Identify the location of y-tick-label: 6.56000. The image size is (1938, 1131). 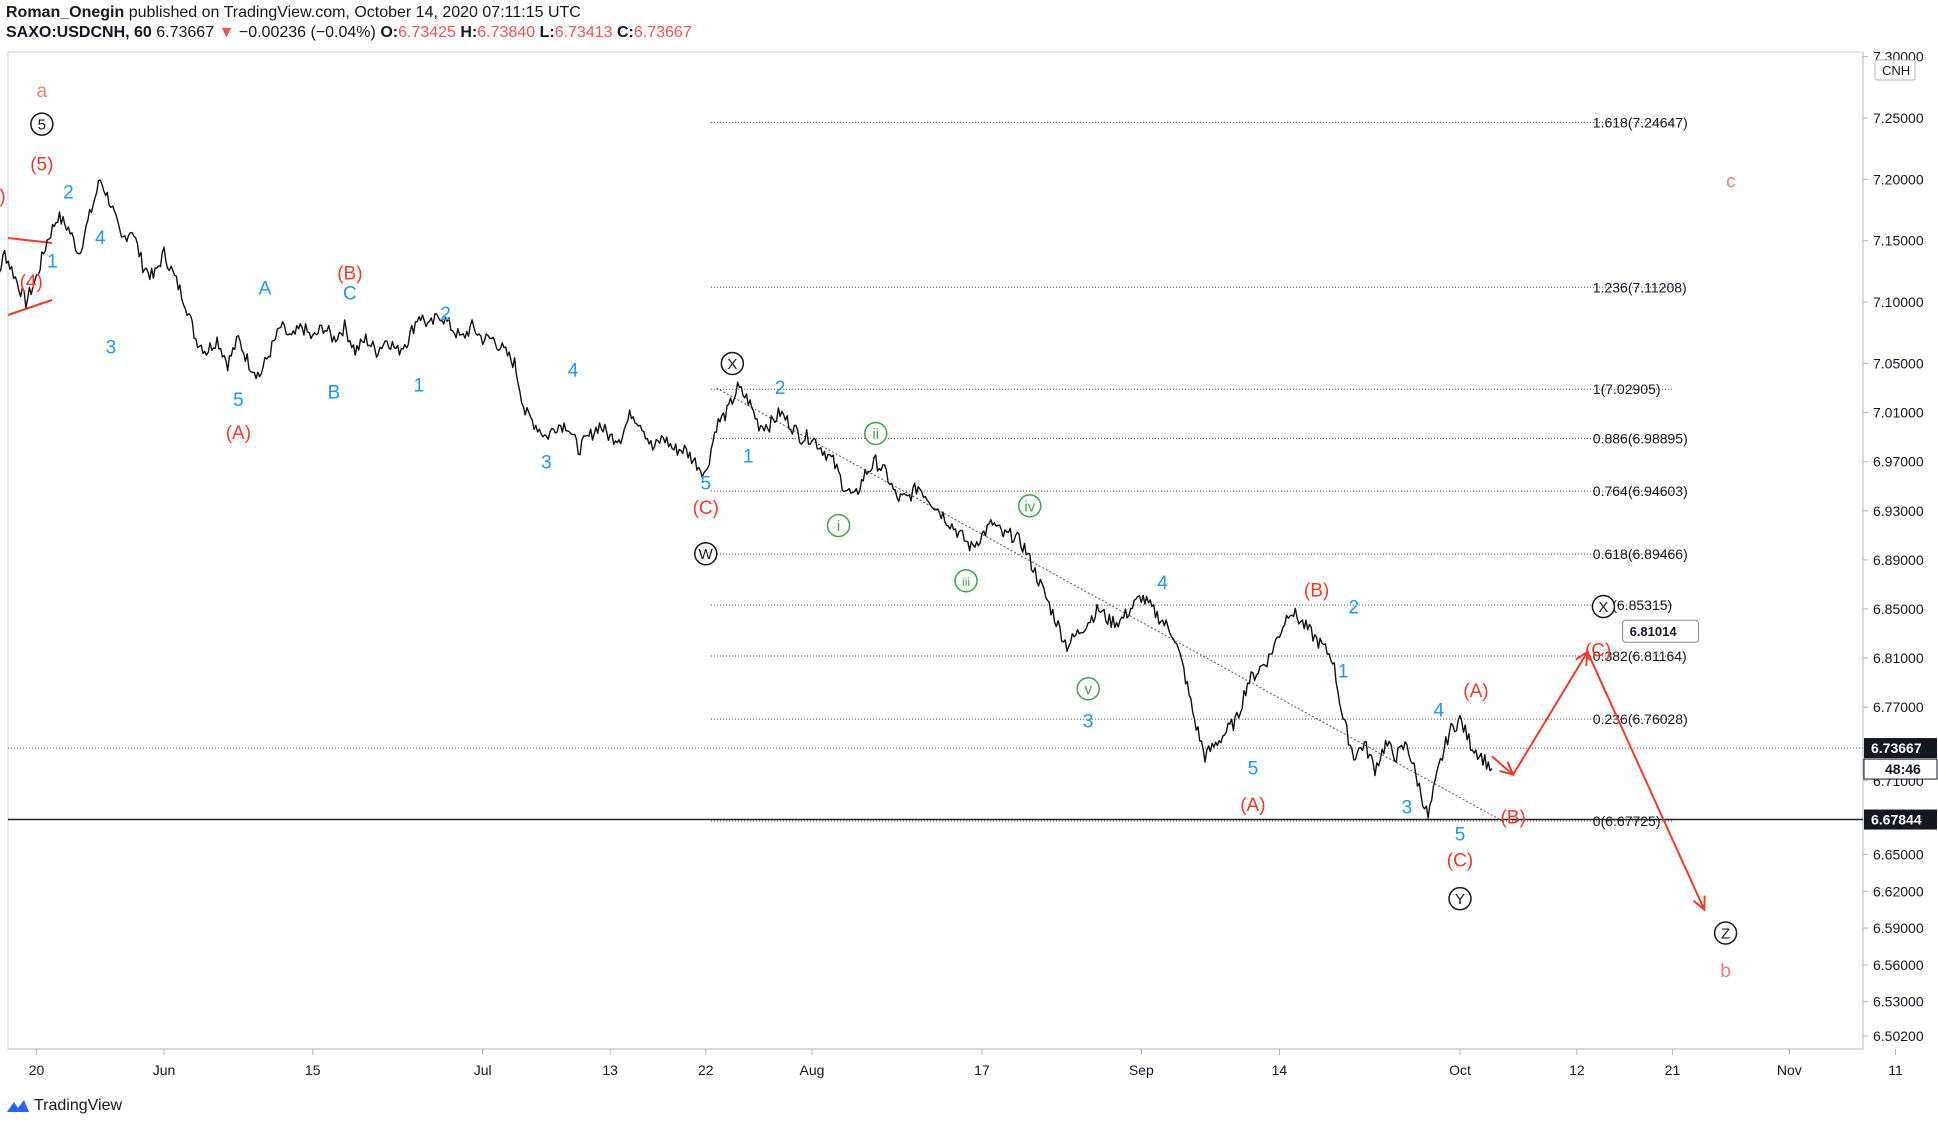
(1898, 965).